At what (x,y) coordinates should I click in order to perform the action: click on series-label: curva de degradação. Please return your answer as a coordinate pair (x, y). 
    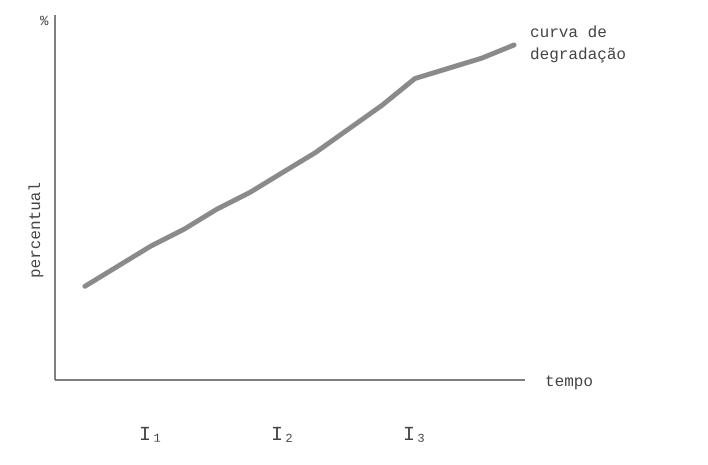
    Looking at the image, I should click on (578, 44).